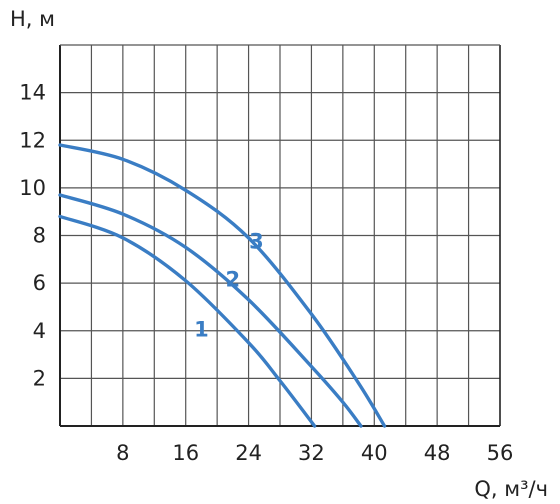  Describe the element at coordinates (201, 329) in the screenshot. I see `curve-label-1: 1` at that location.